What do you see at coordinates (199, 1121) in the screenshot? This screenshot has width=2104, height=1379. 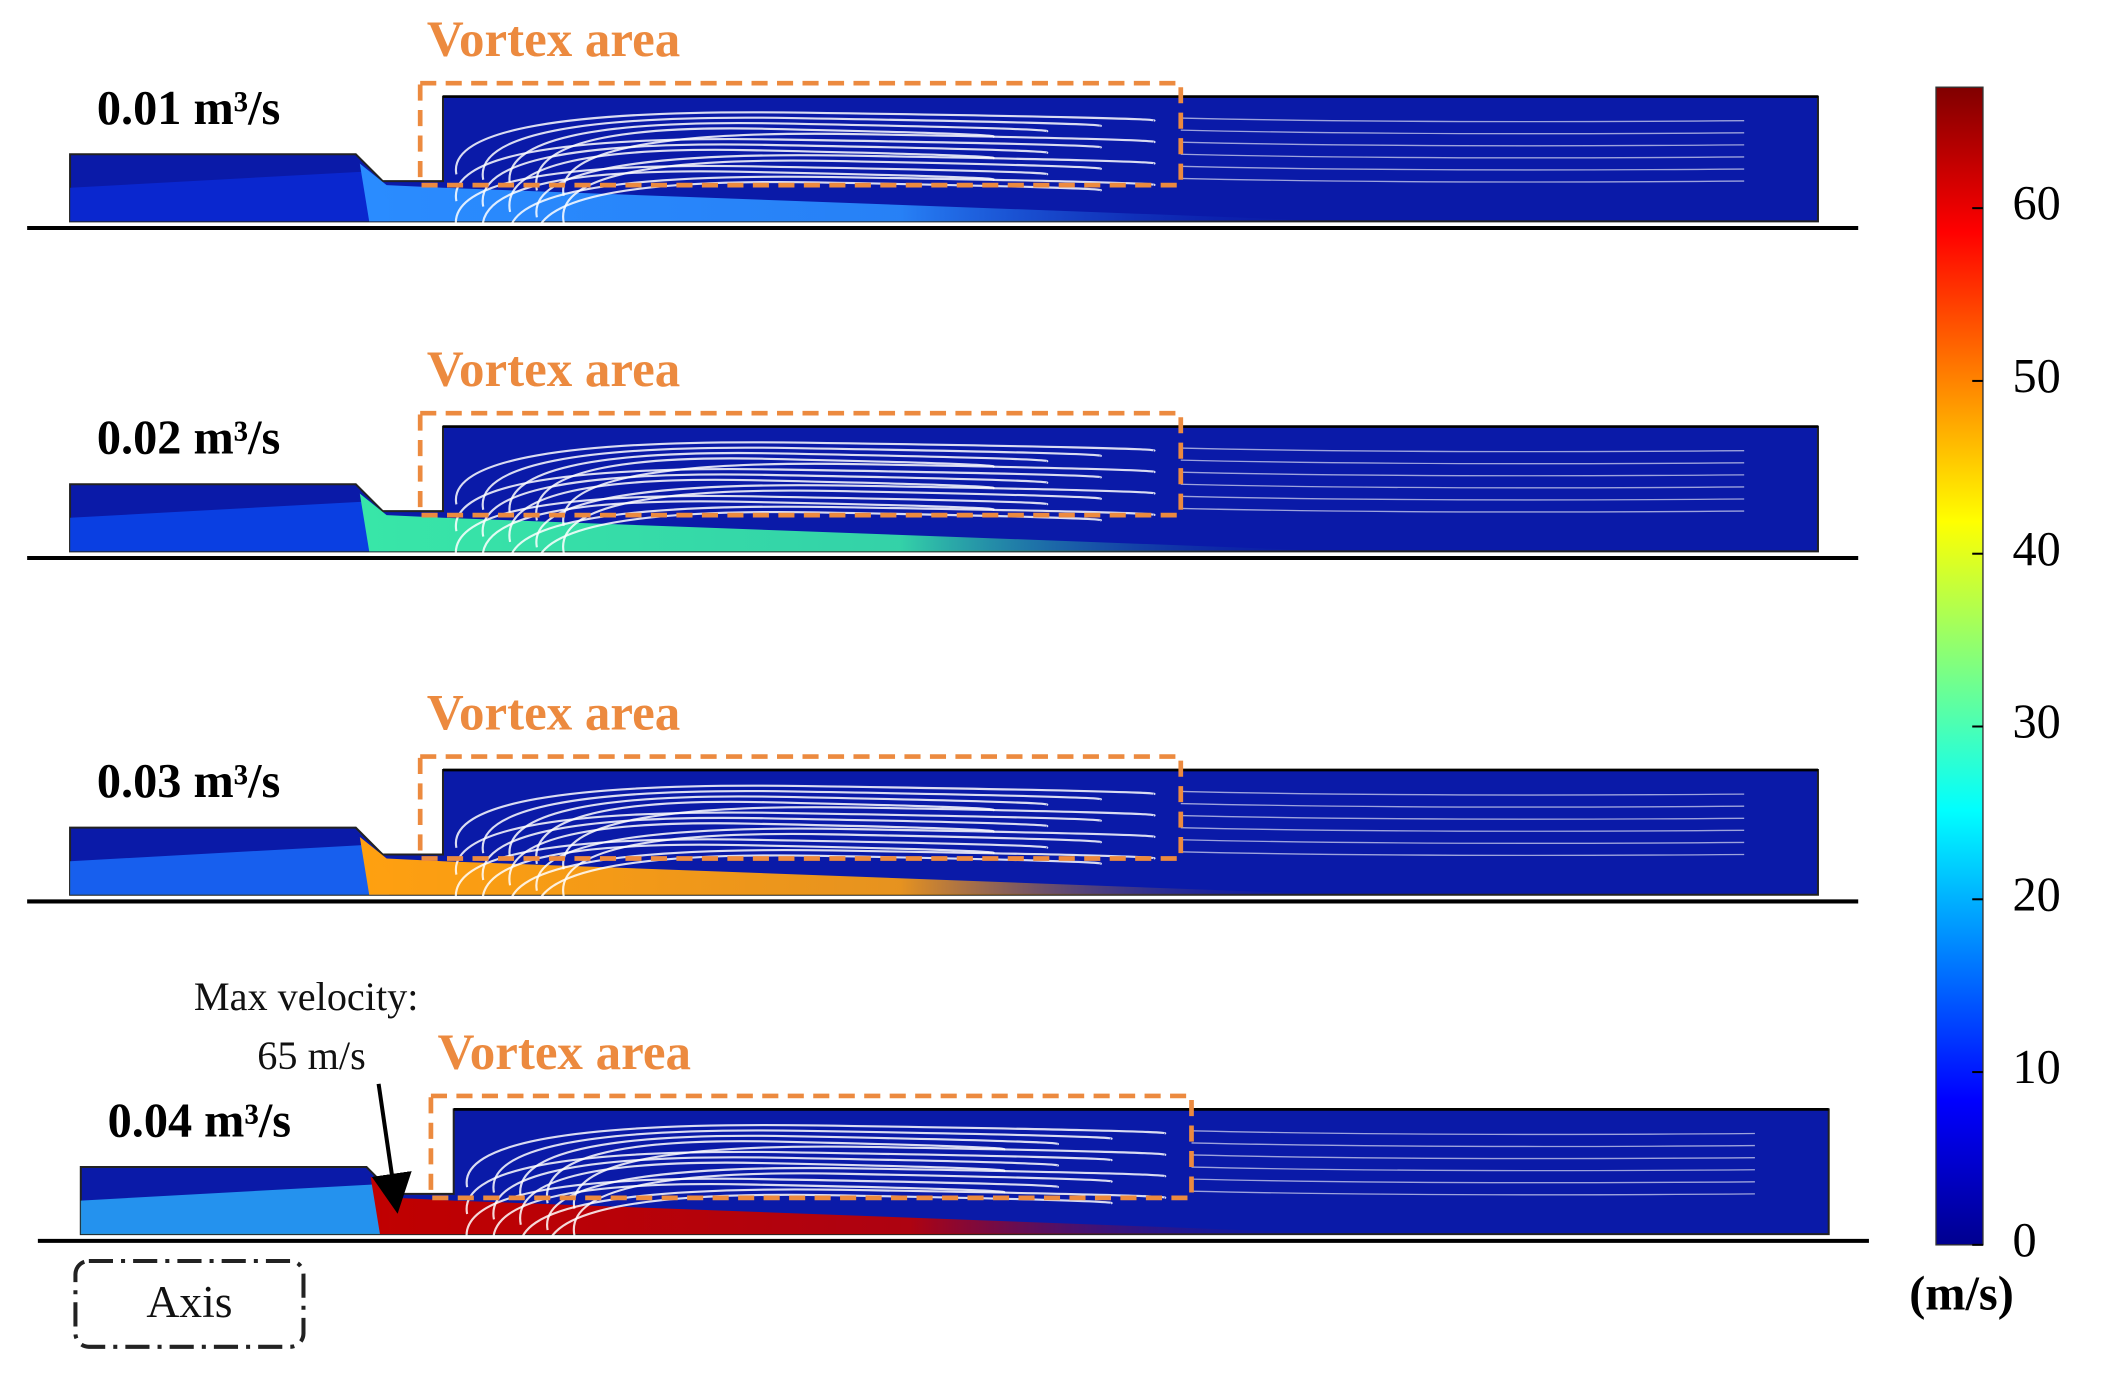 I see `flow-rate-label: 0.04 m³/s` at bounding box center [199, 1121].